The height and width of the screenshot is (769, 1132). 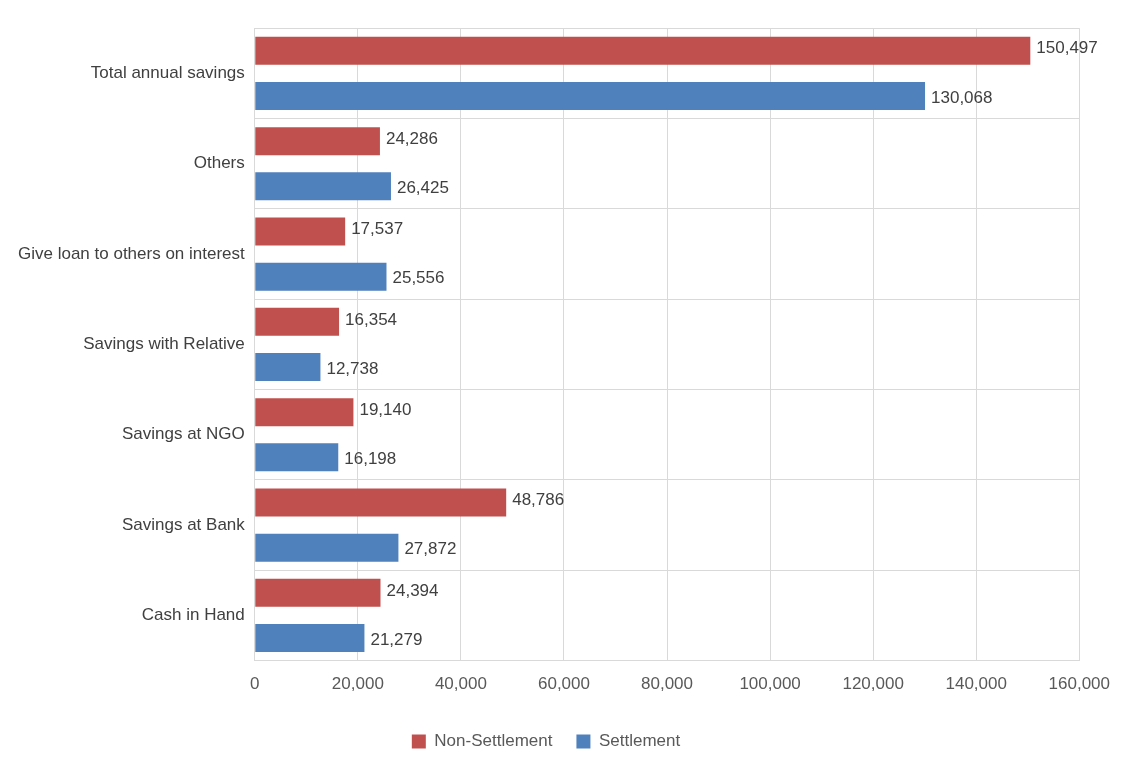 I want to click on x-tick-label: 80,000, so click(x=667, y=684).